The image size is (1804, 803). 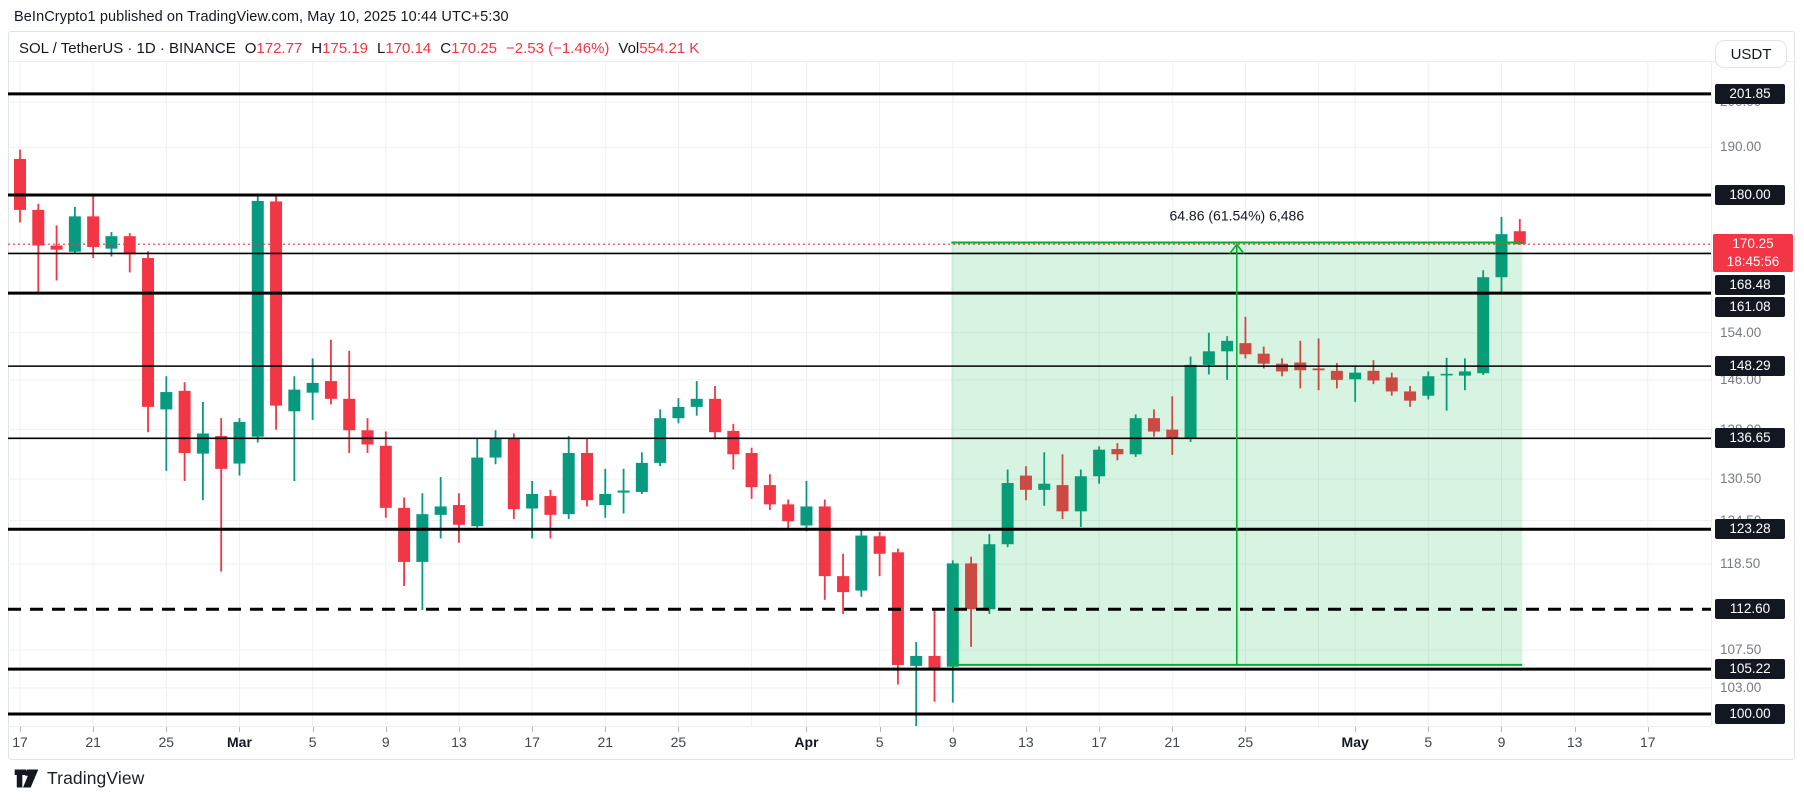 I want to click on current-price-badge: 170.25 18:45:56, so click(x=1753, y=253).